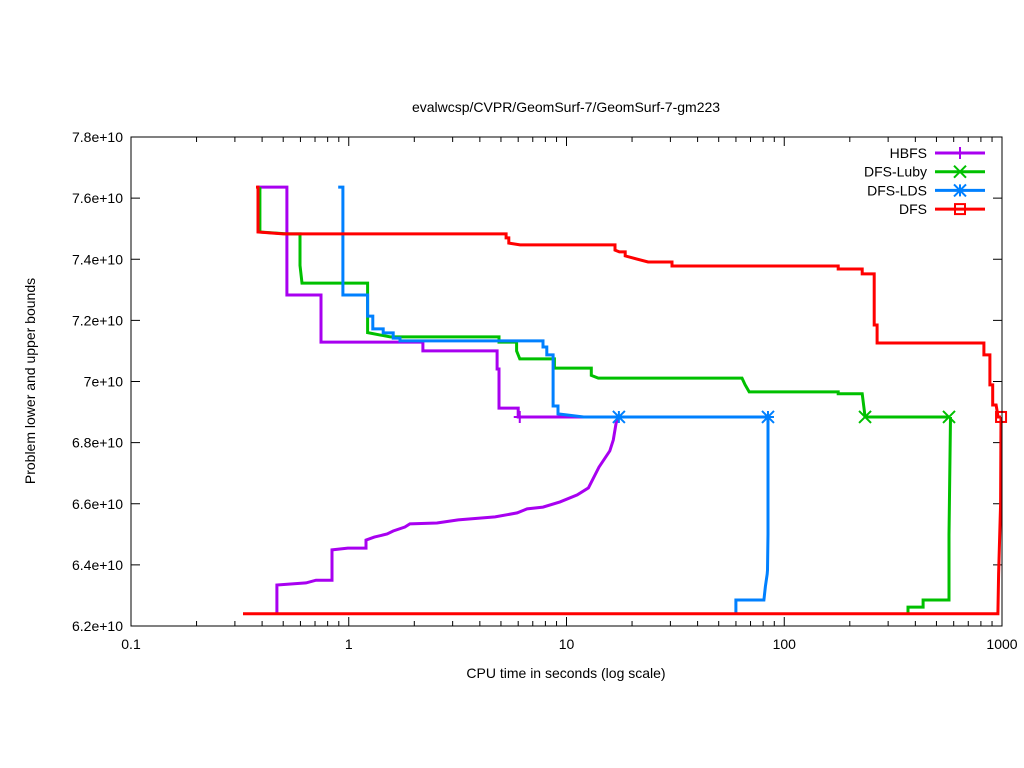  I want to click on x-tick-label: 0.1, so click(131, 644).